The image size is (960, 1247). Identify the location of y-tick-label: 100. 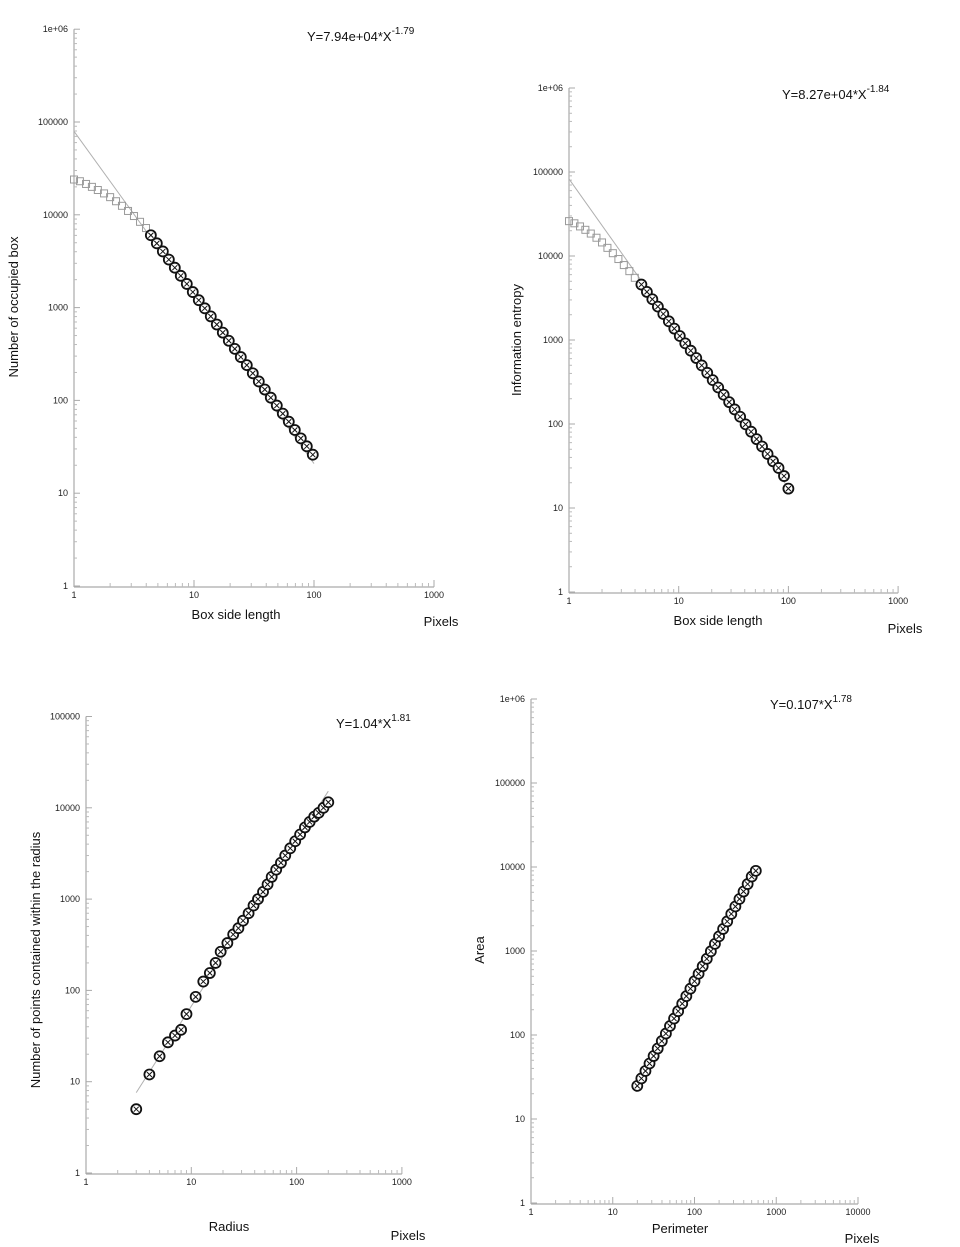
(60, 400).